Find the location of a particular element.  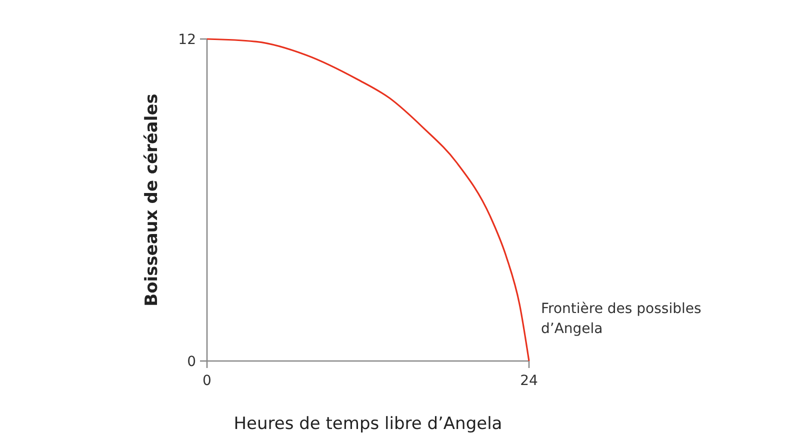

x-tick-label: 24 is located at coordinates (529, 381).